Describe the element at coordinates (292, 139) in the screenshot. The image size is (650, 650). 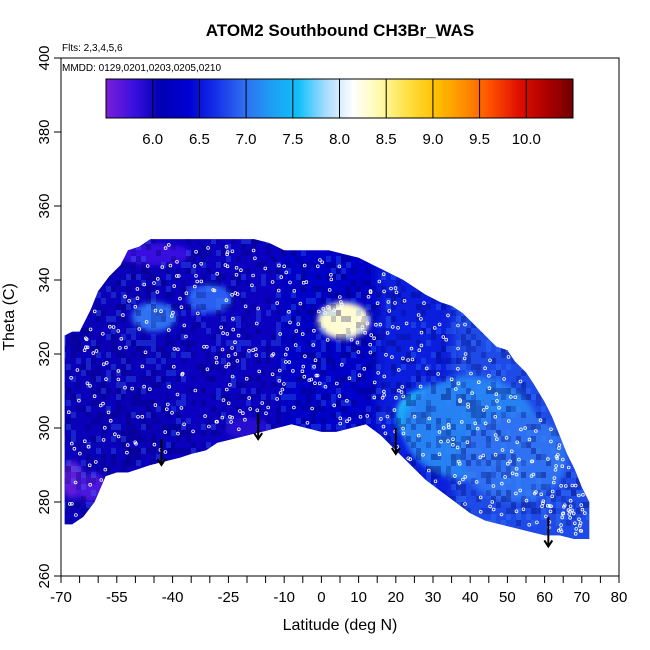
I see `colorbar-tick-label: 7.5` at that location.